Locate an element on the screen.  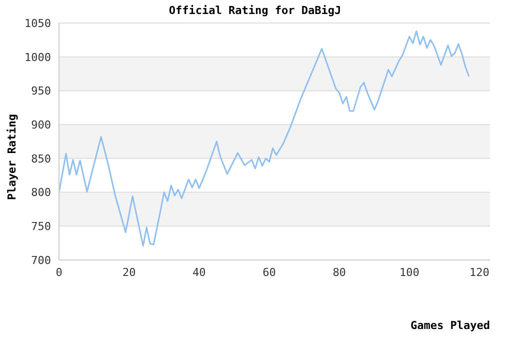
y-tick-label: 850 is located at coordinates (41, 159).